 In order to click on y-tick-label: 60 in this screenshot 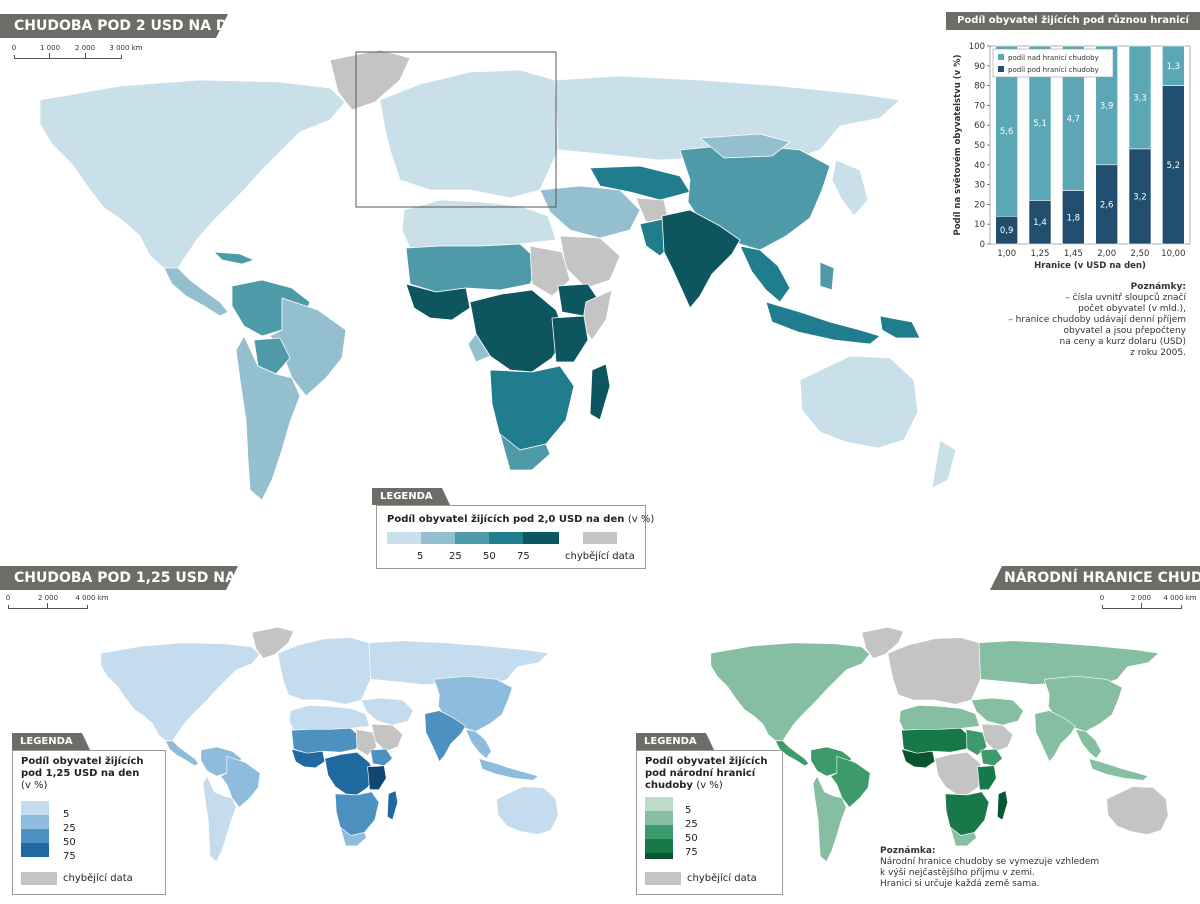, I will do `click(979, 126)`.